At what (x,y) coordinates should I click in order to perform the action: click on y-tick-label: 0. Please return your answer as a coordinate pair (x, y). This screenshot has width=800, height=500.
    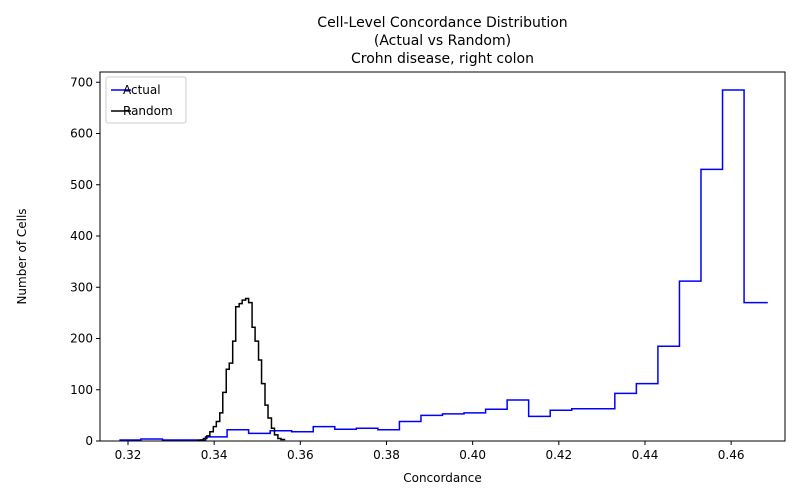
    Looking at the image, I should click on (89, 441).